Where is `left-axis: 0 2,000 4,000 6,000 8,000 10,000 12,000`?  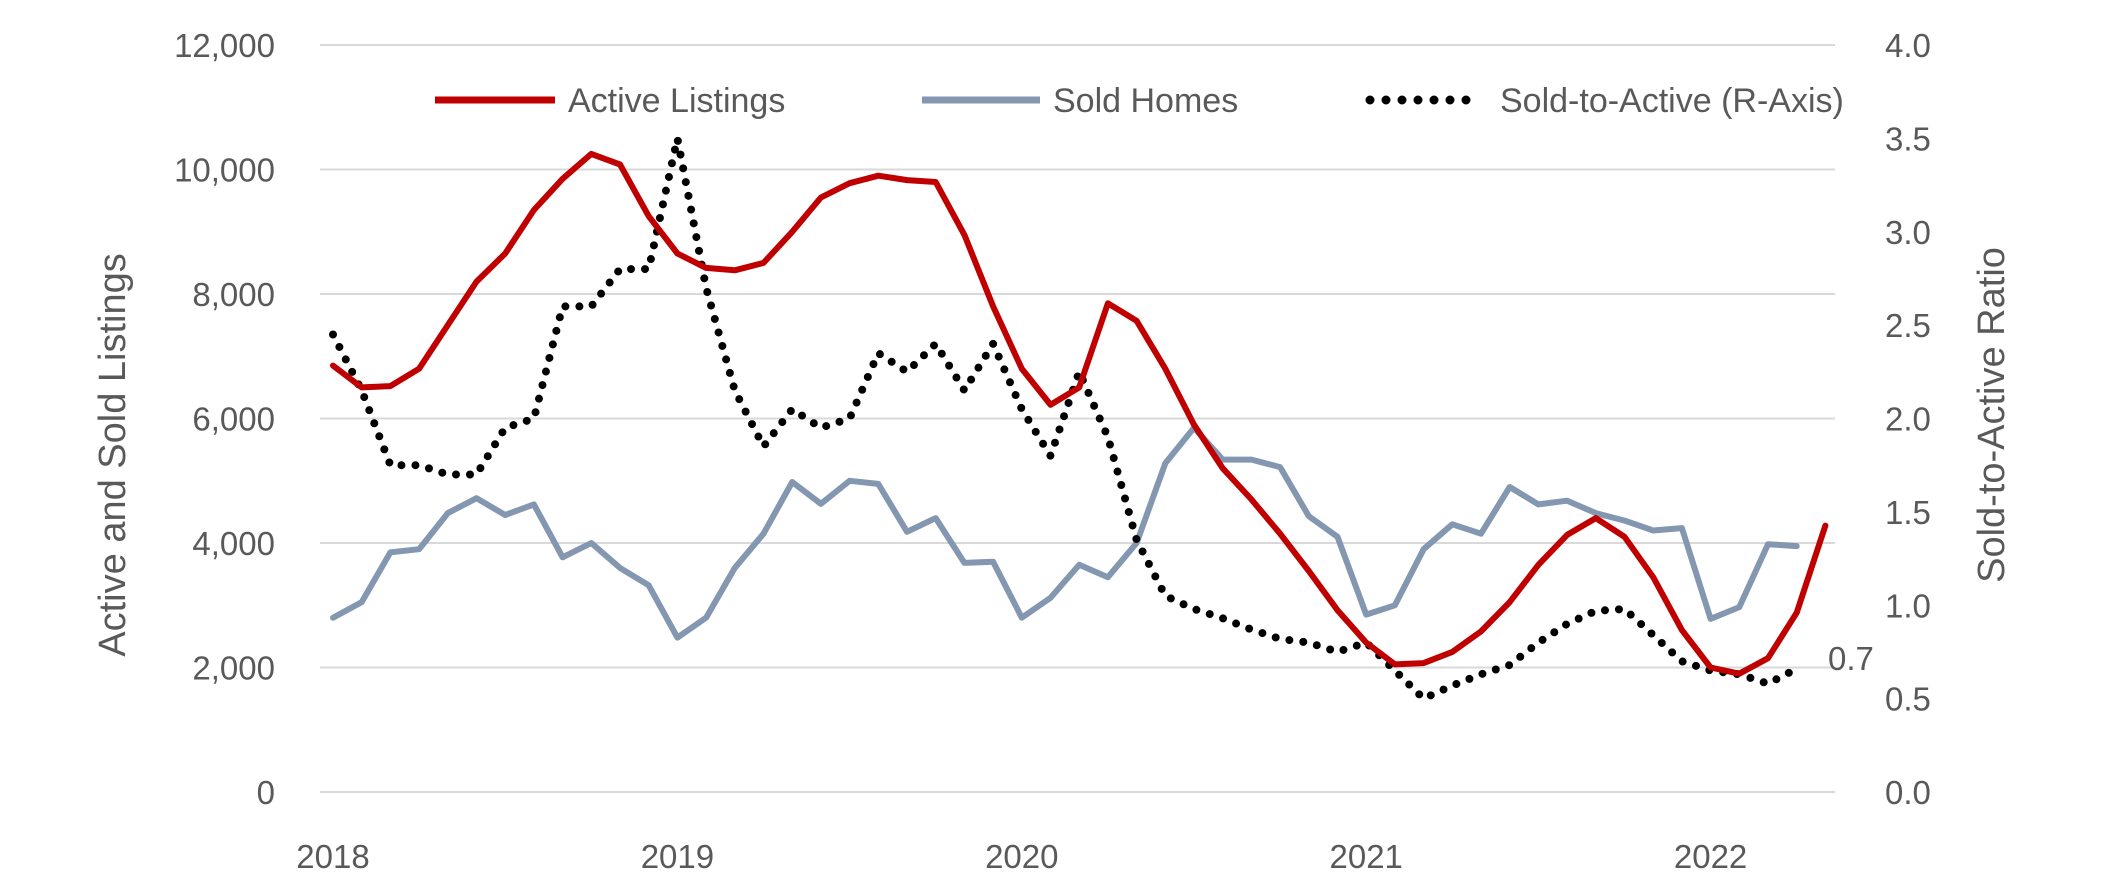
left-axis: 0 2,000 4,000 6,000 8,000 10,000 12,000 is located at coordinates (224, 419).